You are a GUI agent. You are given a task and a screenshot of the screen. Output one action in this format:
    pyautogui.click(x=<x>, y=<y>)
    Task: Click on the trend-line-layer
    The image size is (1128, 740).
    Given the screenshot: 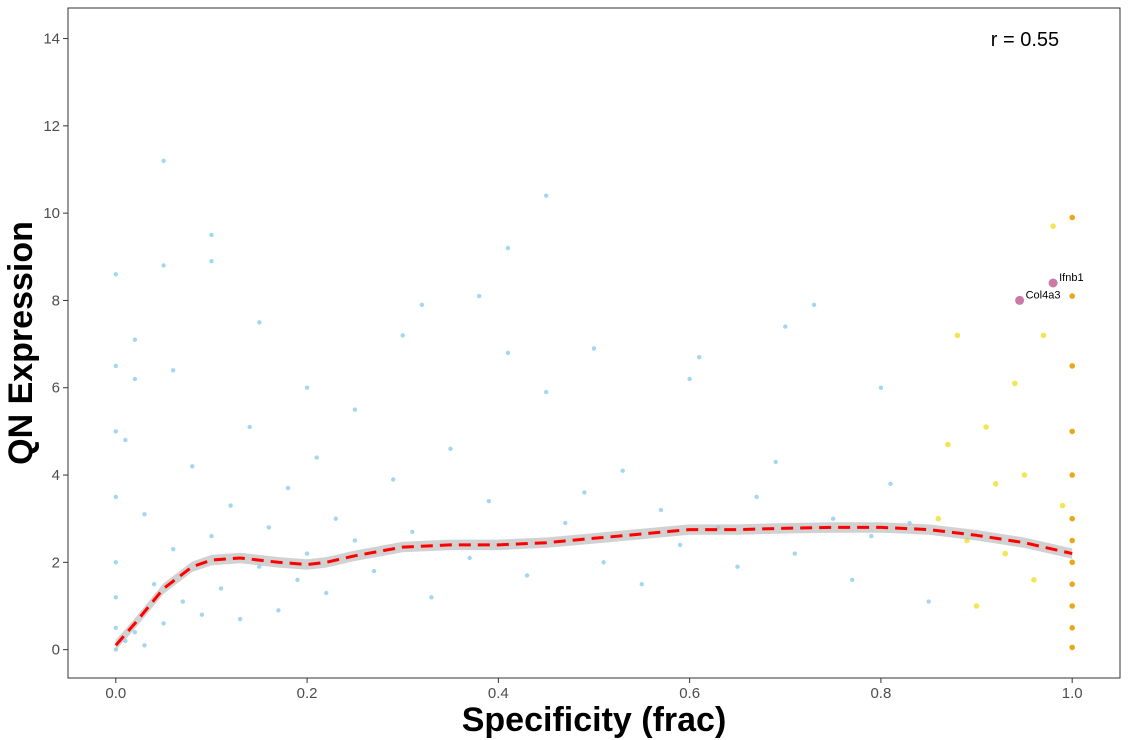 What is the action you would take?
    pyautogui.click(x=593, y=586)
    